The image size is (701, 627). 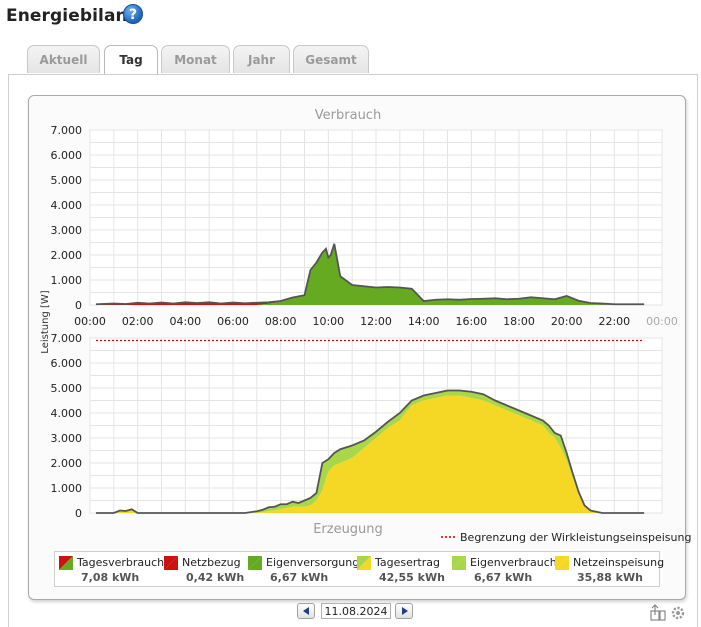 I want to click on legend-value: 42,55 kWh, so click(x=412, y=577).